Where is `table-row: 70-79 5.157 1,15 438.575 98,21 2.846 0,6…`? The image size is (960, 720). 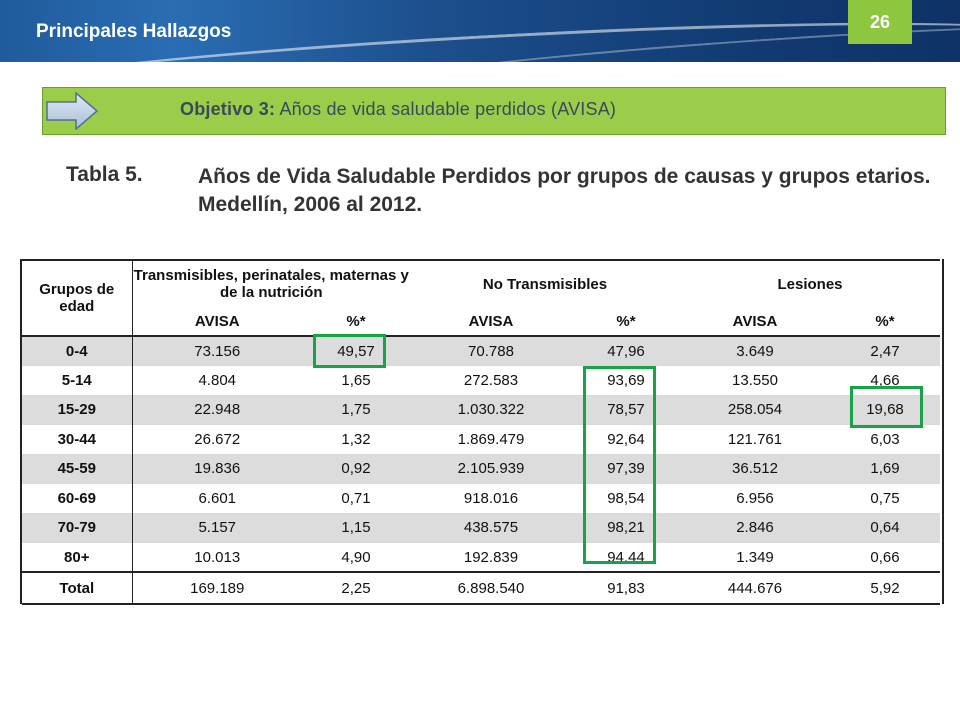 table-row: 70-79 5.157 1,15 438.575 98,21 2.846 0,6… is located at coordinates (481, 527).